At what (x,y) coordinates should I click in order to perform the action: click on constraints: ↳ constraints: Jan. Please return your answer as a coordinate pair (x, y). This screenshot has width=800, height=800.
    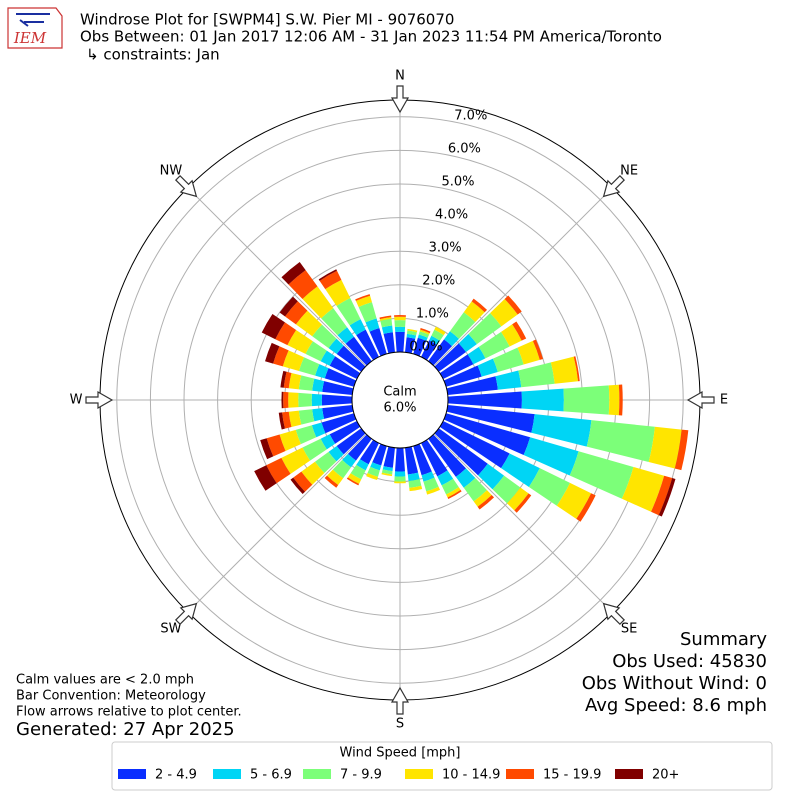
    Looking at the image, I should click on (153, 55).